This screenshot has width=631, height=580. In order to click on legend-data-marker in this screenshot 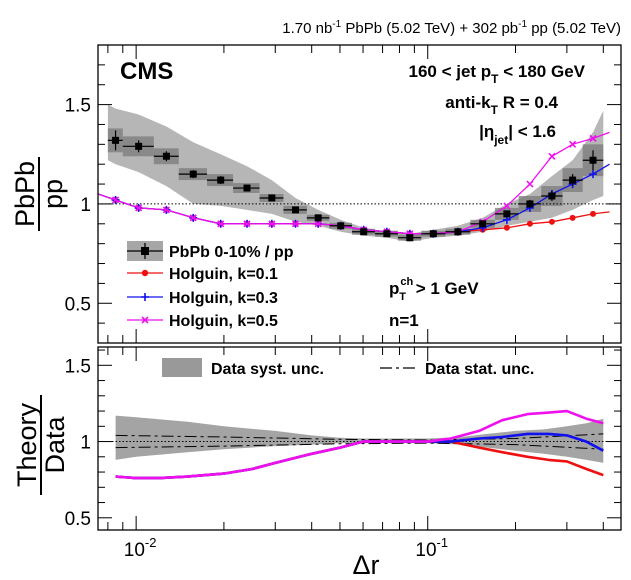, I will do `click(145, 251)`.